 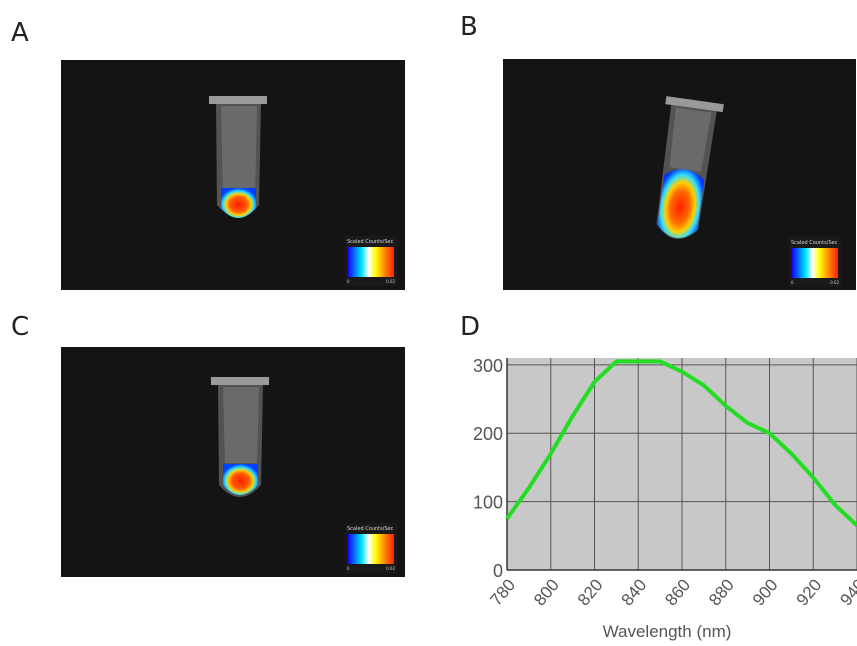 I want to click on x-tick-label: 920, so click(x=809, y=592).